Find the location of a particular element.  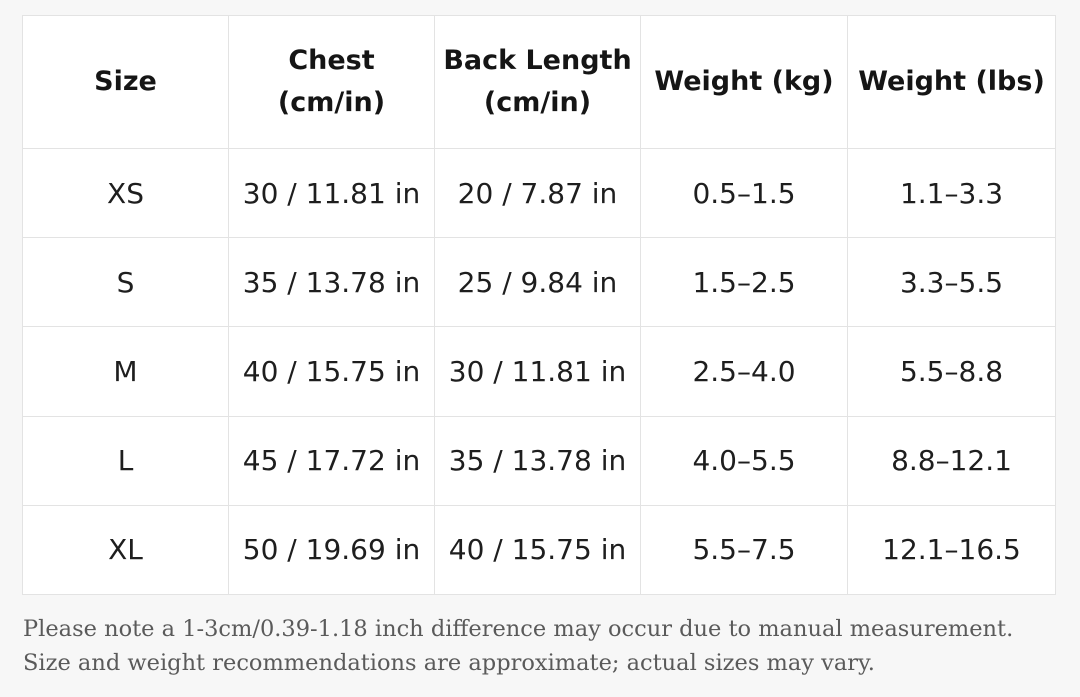

header-back-length-unit: (cm/in) is located at coordinates (537, 102).